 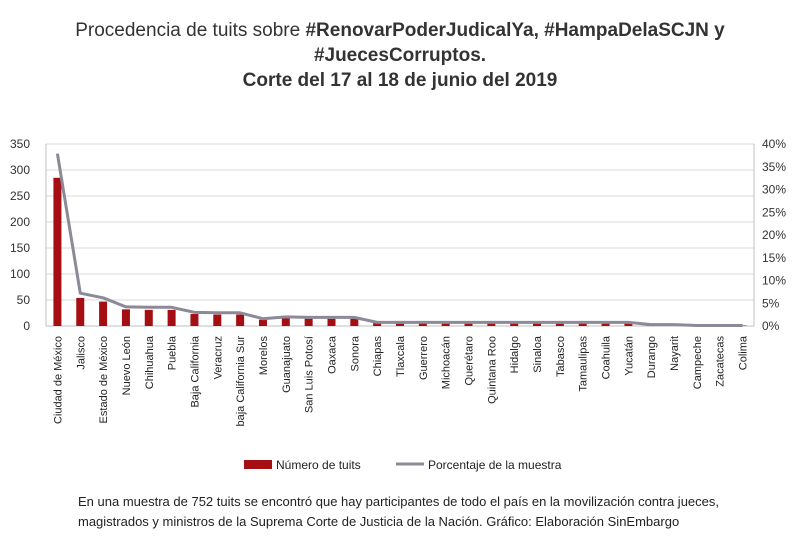 What do you see at coordinates (258, 464) in the screenshot?
I see `legend-swatch-bar` at bounding box center [258, 464].